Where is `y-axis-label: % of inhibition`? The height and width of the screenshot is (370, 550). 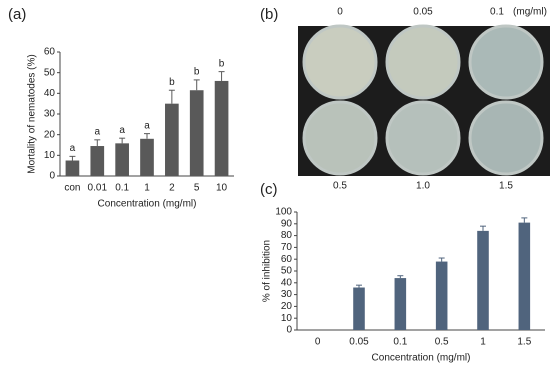
y-axis-label: % of inhibition is located at coordinates (267, 271).